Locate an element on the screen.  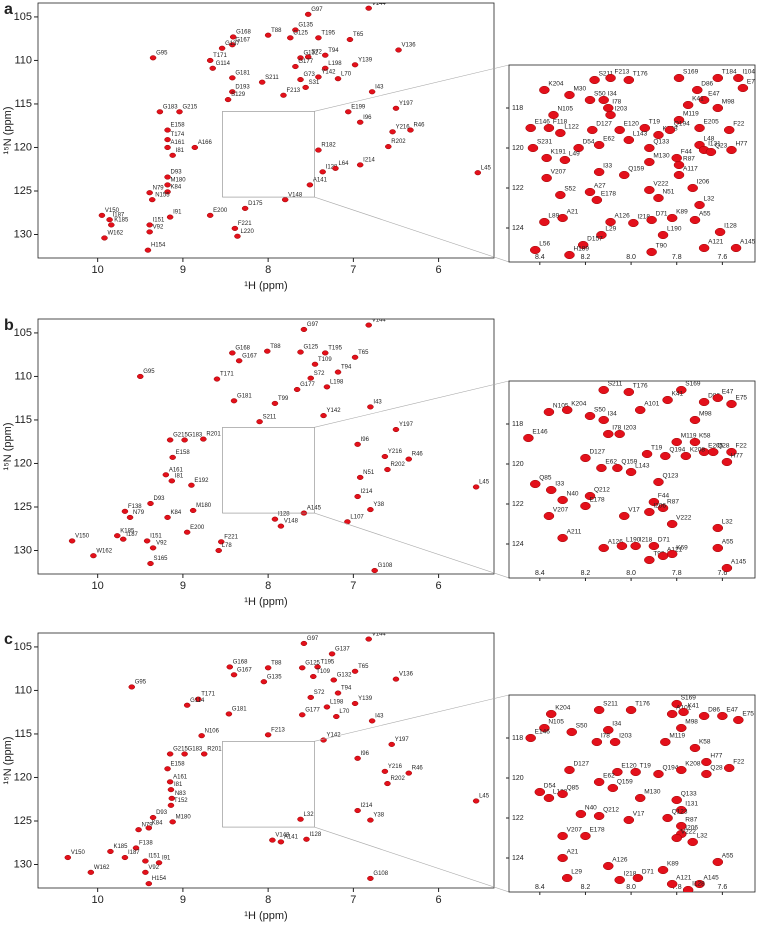
y-tick-label: 120 is located at coordinates (23, 463).